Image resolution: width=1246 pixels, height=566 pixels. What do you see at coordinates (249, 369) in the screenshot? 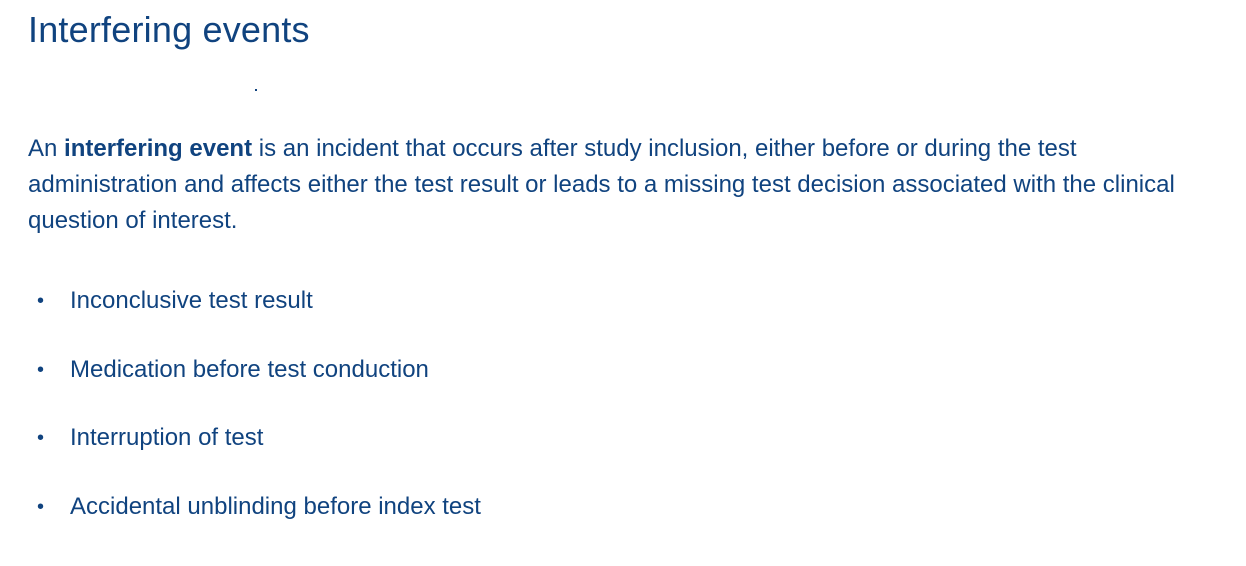
I see `bullet-text: Medication before test conduction` at bounding box center [249, 369].